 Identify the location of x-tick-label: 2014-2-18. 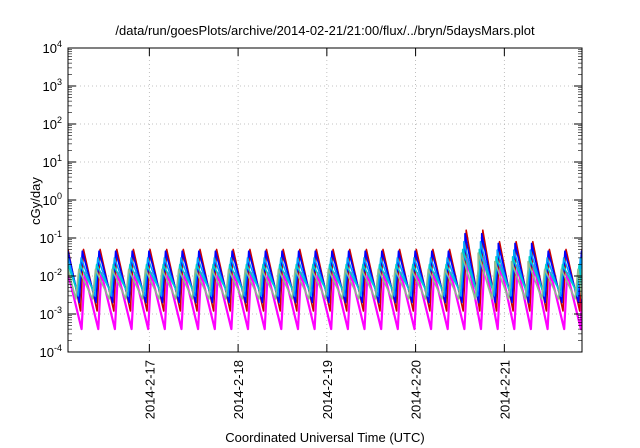
(238, 389).